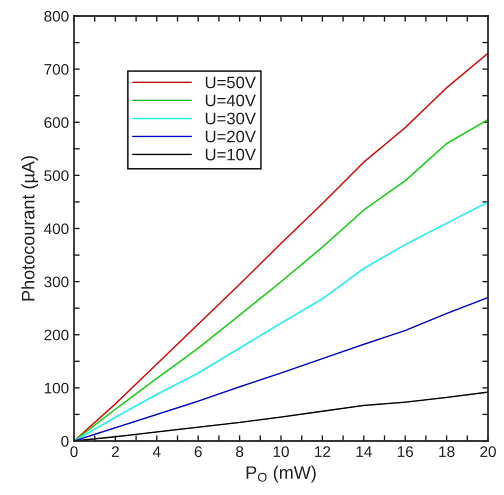  What do you see at coordinates (56, 176) in the screenshot?
I see `y-tick-label: 500` at bounding box center [56, 176].